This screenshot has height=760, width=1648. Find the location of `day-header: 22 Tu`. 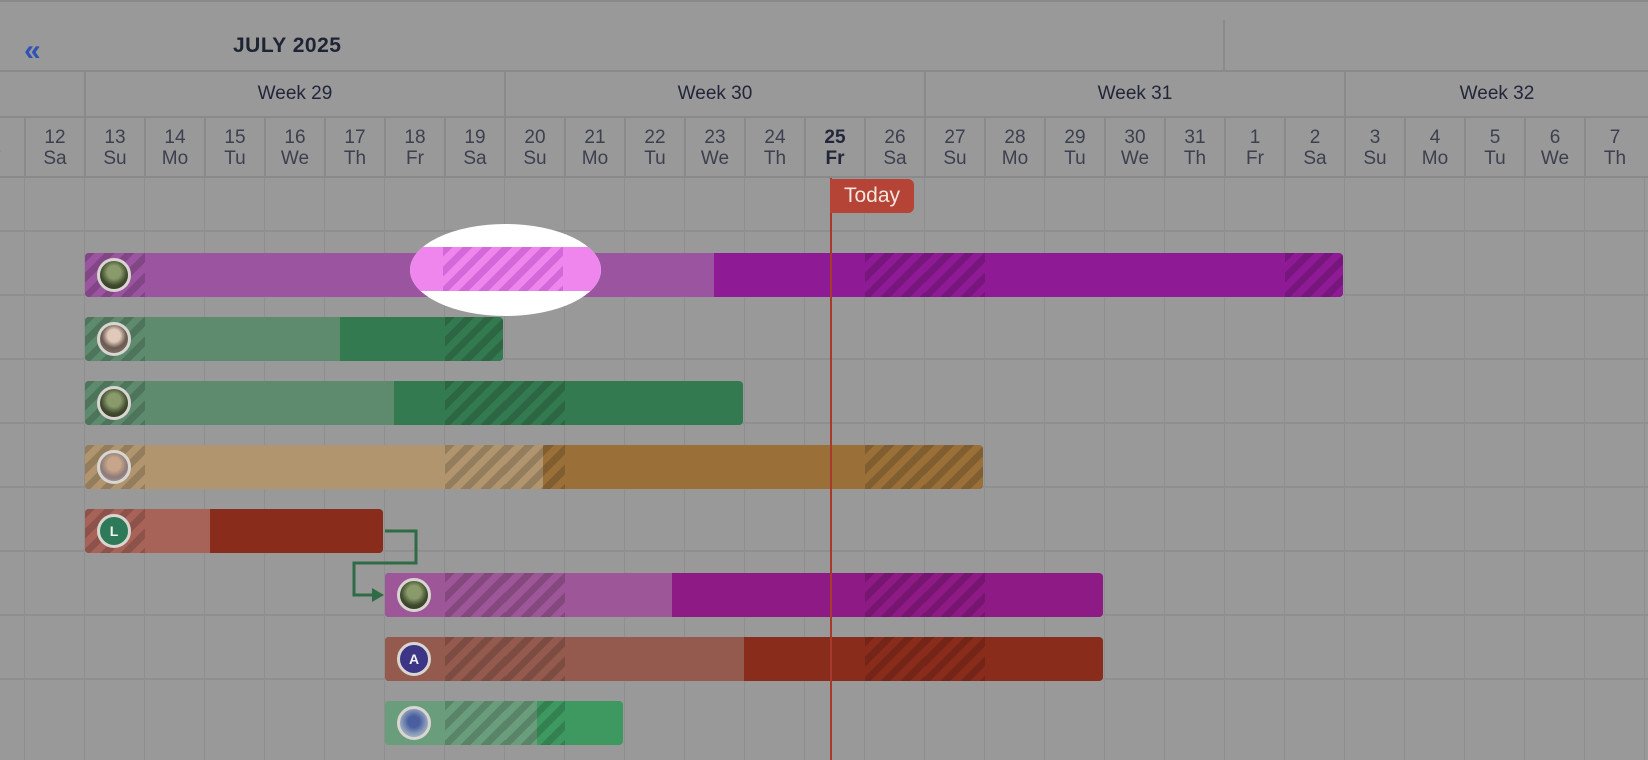

day-header: 22 Tu is located at coordinates (654, 147).